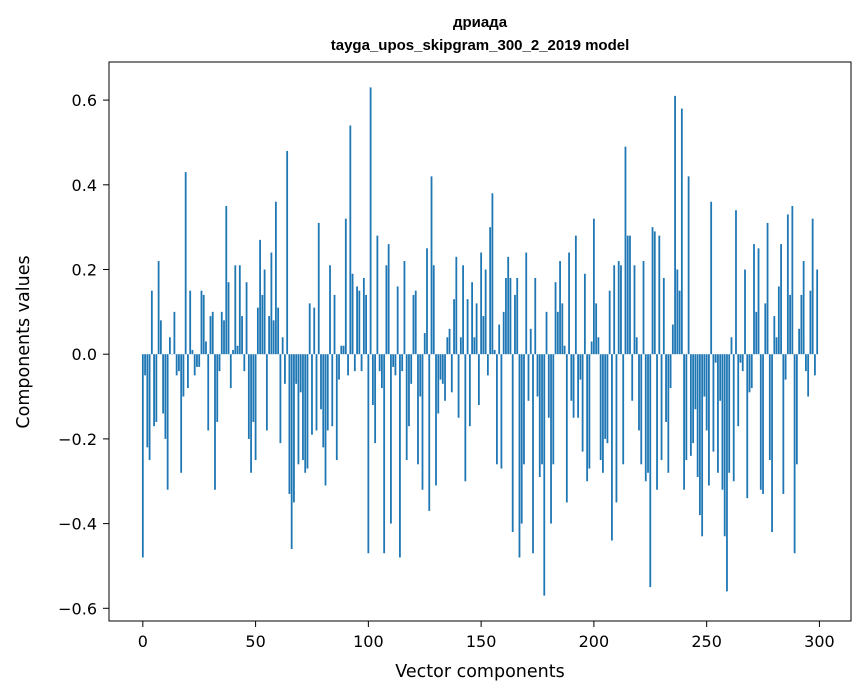  What do you see at coordinates (255, 641) in the screenshot?
I see `x-tick-label: 50` at bounding box center [255, 641].